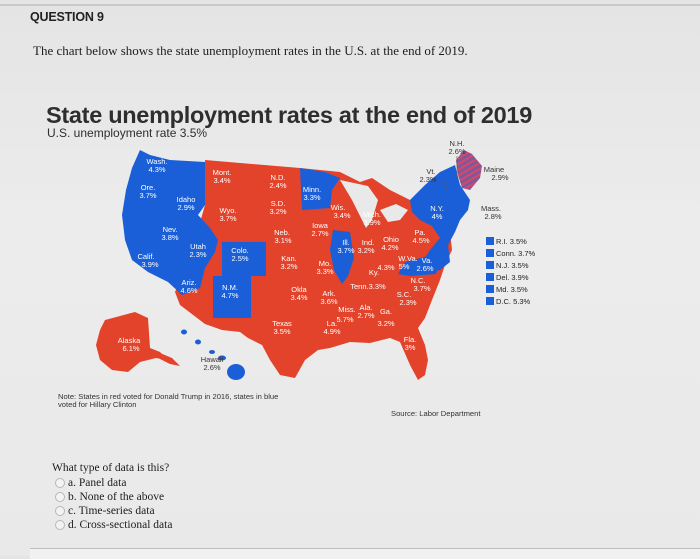  I want to click on map-northeast-blue, so click(440, 218).